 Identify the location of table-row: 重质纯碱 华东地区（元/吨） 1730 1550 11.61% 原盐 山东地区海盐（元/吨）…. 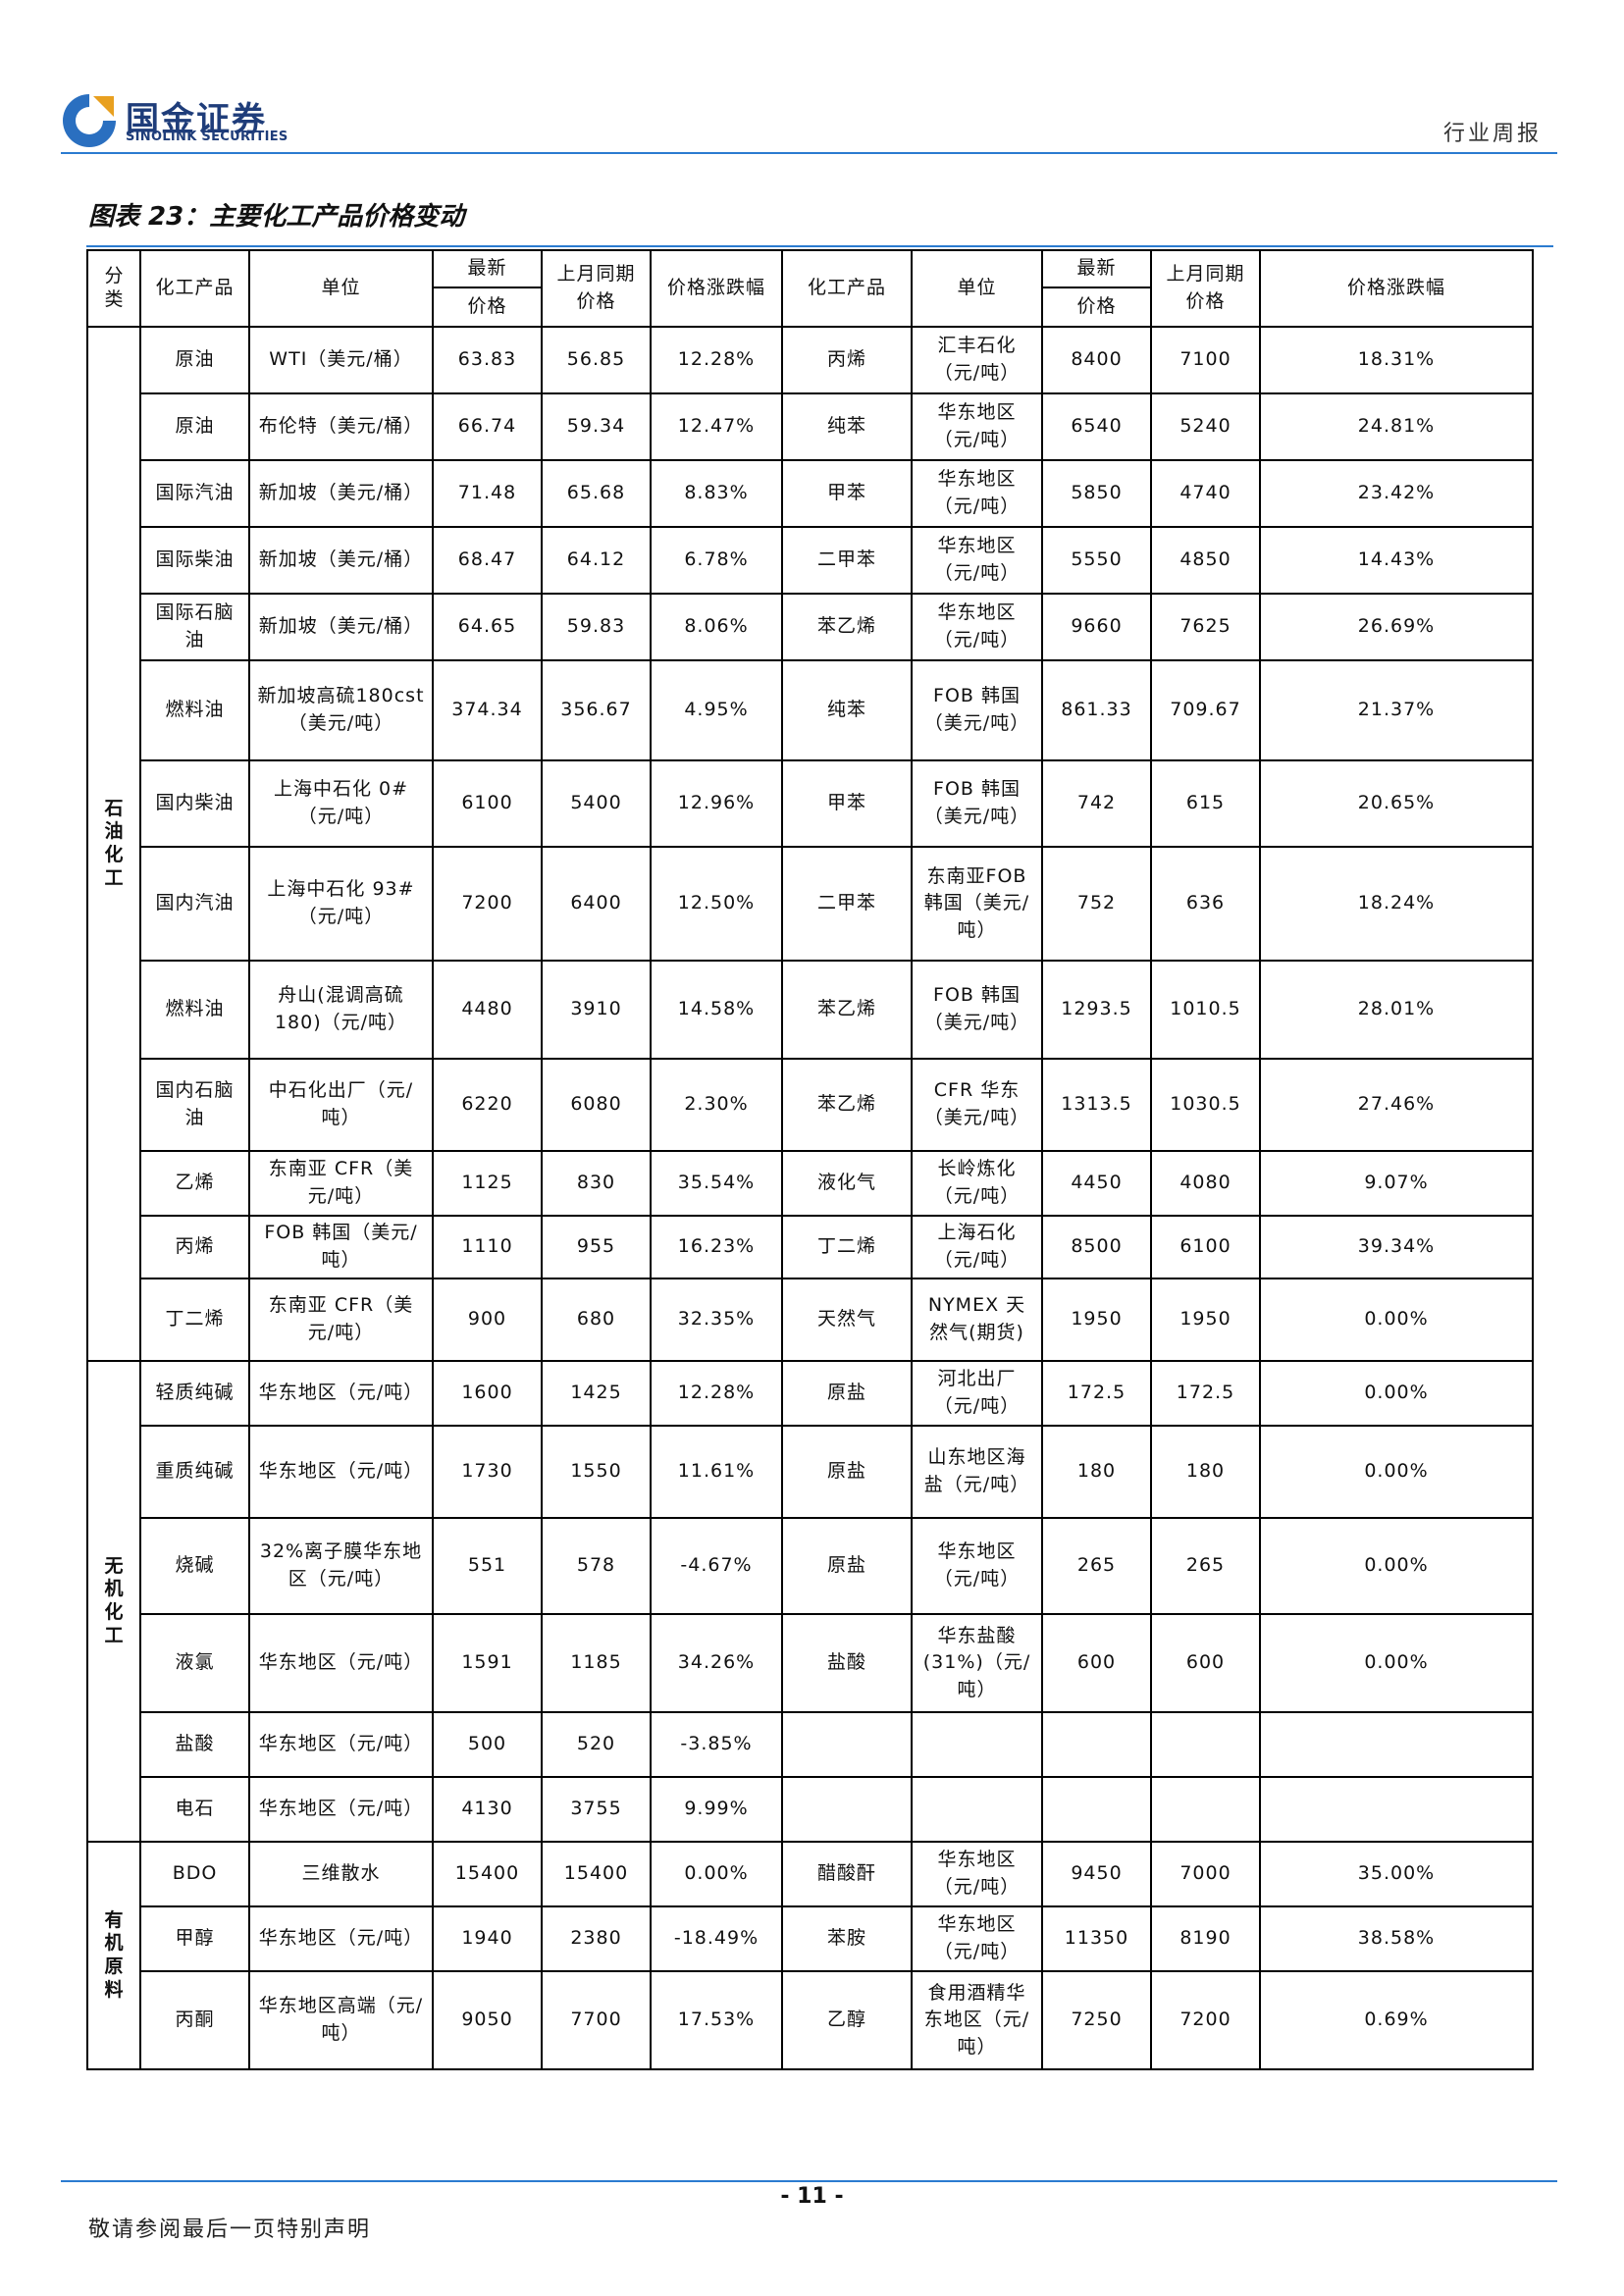
(810, 1472).